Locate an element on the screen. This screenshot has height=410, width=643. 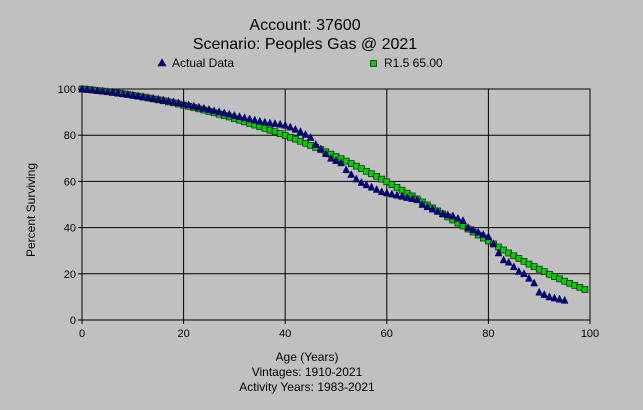
y-tick-label: 100 is located at coordinates (67, 90).